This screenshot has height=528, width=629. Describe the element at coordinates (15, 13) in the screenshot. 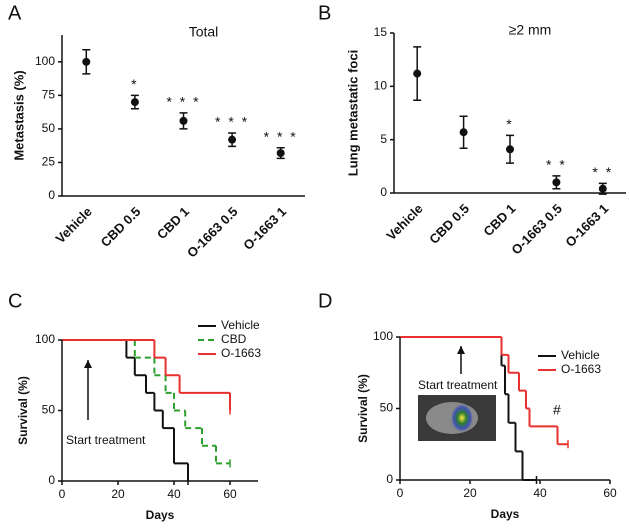

I see `panel-letter: A` at that location.